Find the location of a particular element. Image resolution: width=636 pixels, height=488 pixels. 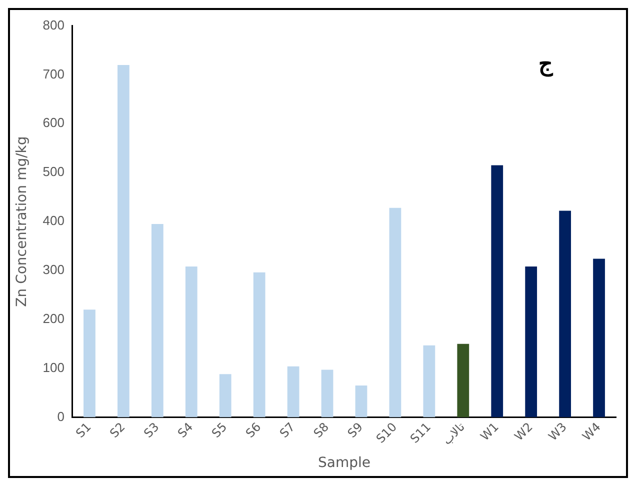

x-tick-label: W2 is located at coordinates (524, 432).